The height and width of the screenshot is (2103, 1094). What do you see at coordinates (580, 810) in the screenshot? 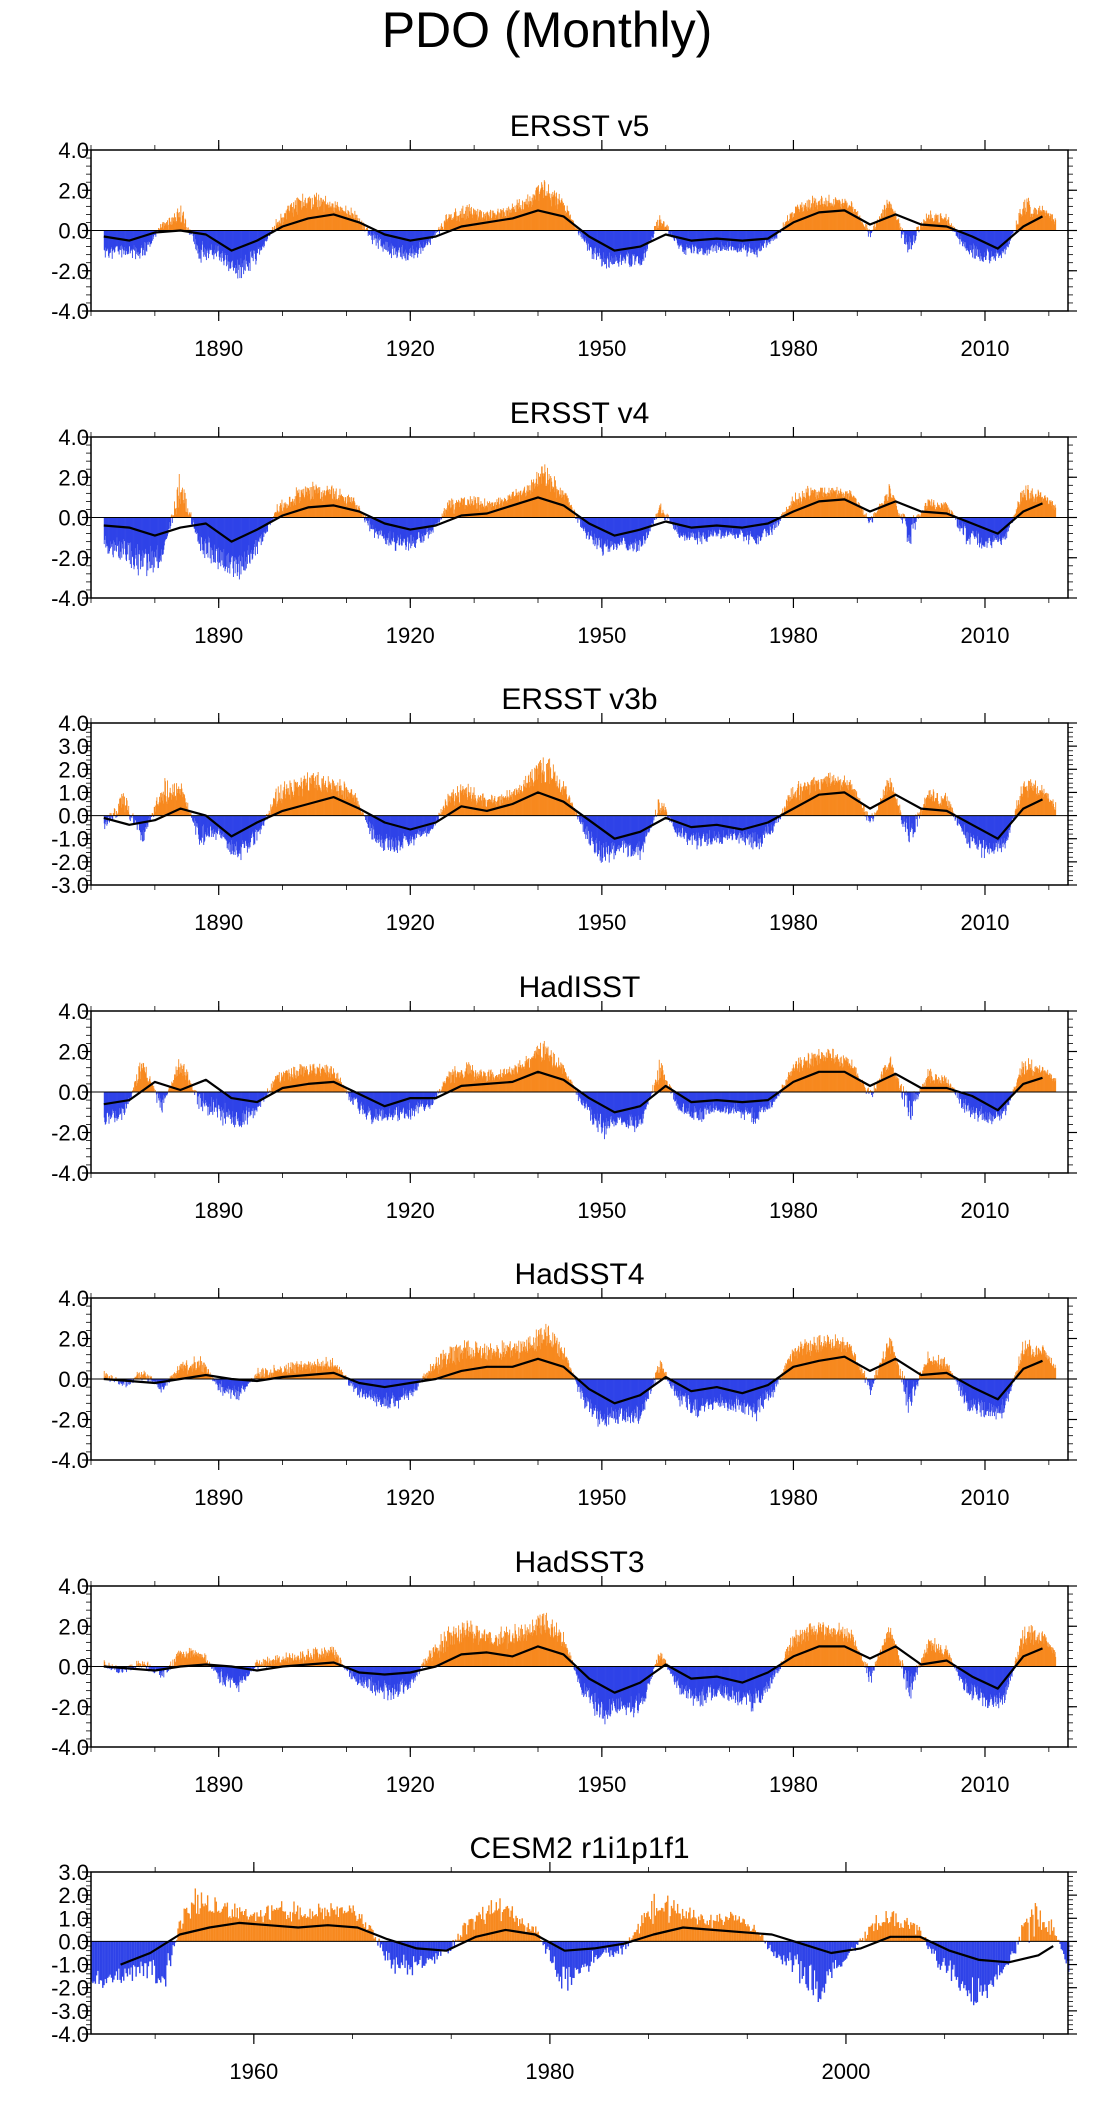
I see `monthly-bars` at bounding box center [580, 810].